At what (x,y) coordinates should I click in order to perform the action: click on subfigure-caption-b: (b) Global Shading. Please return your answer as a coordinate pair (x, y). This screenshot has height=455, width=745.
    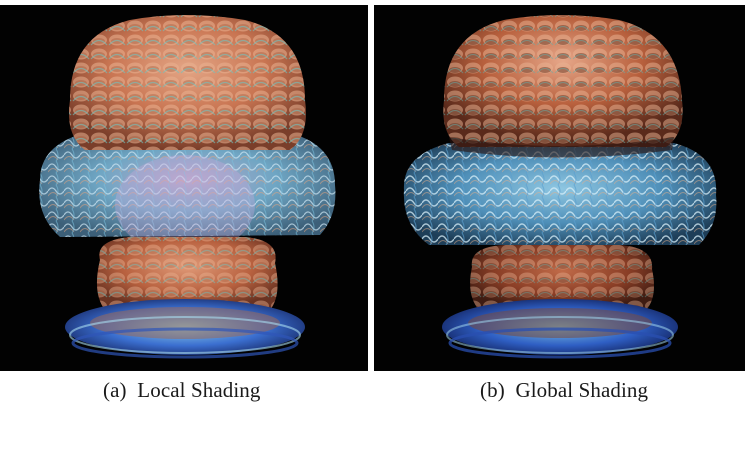
    Looking at the image, I should click on (564, 390).